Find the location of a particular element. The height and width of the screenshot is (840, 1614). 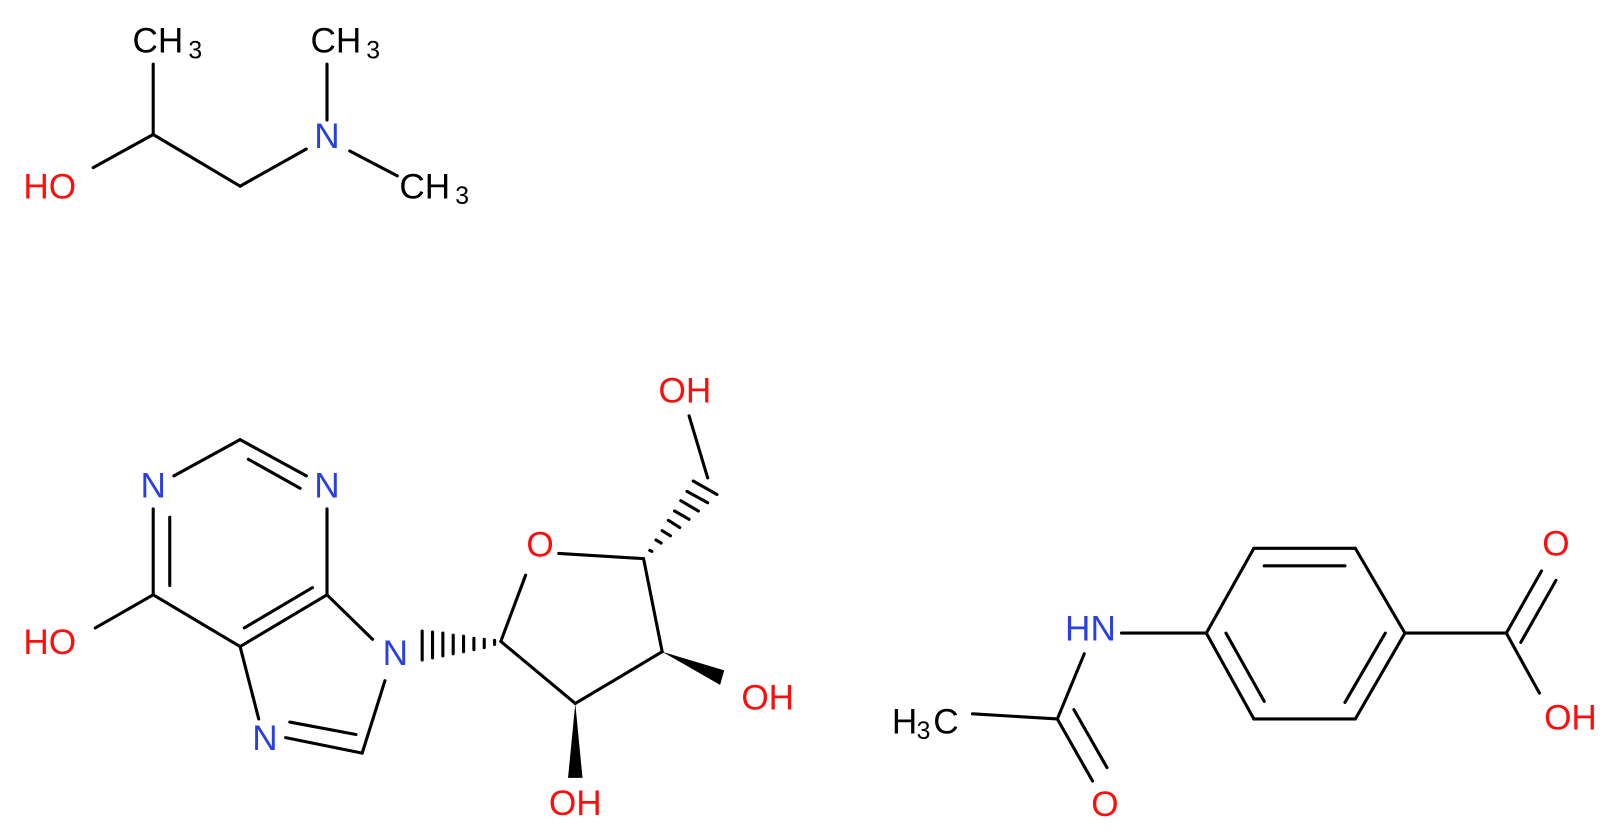

atom-label: HN is located at coordinates (1090, 628).